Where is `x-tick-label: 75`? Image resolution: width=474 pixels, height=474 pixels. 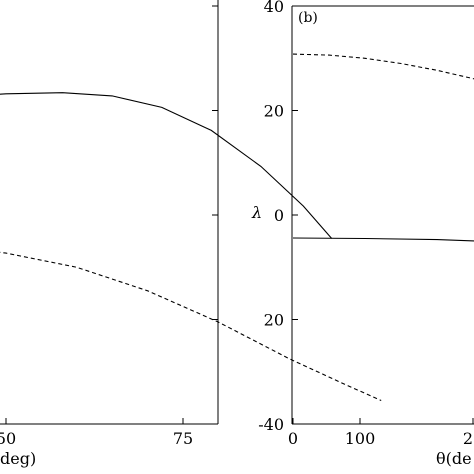
x-tick-label: 75 is located at coordinates (183, 438).